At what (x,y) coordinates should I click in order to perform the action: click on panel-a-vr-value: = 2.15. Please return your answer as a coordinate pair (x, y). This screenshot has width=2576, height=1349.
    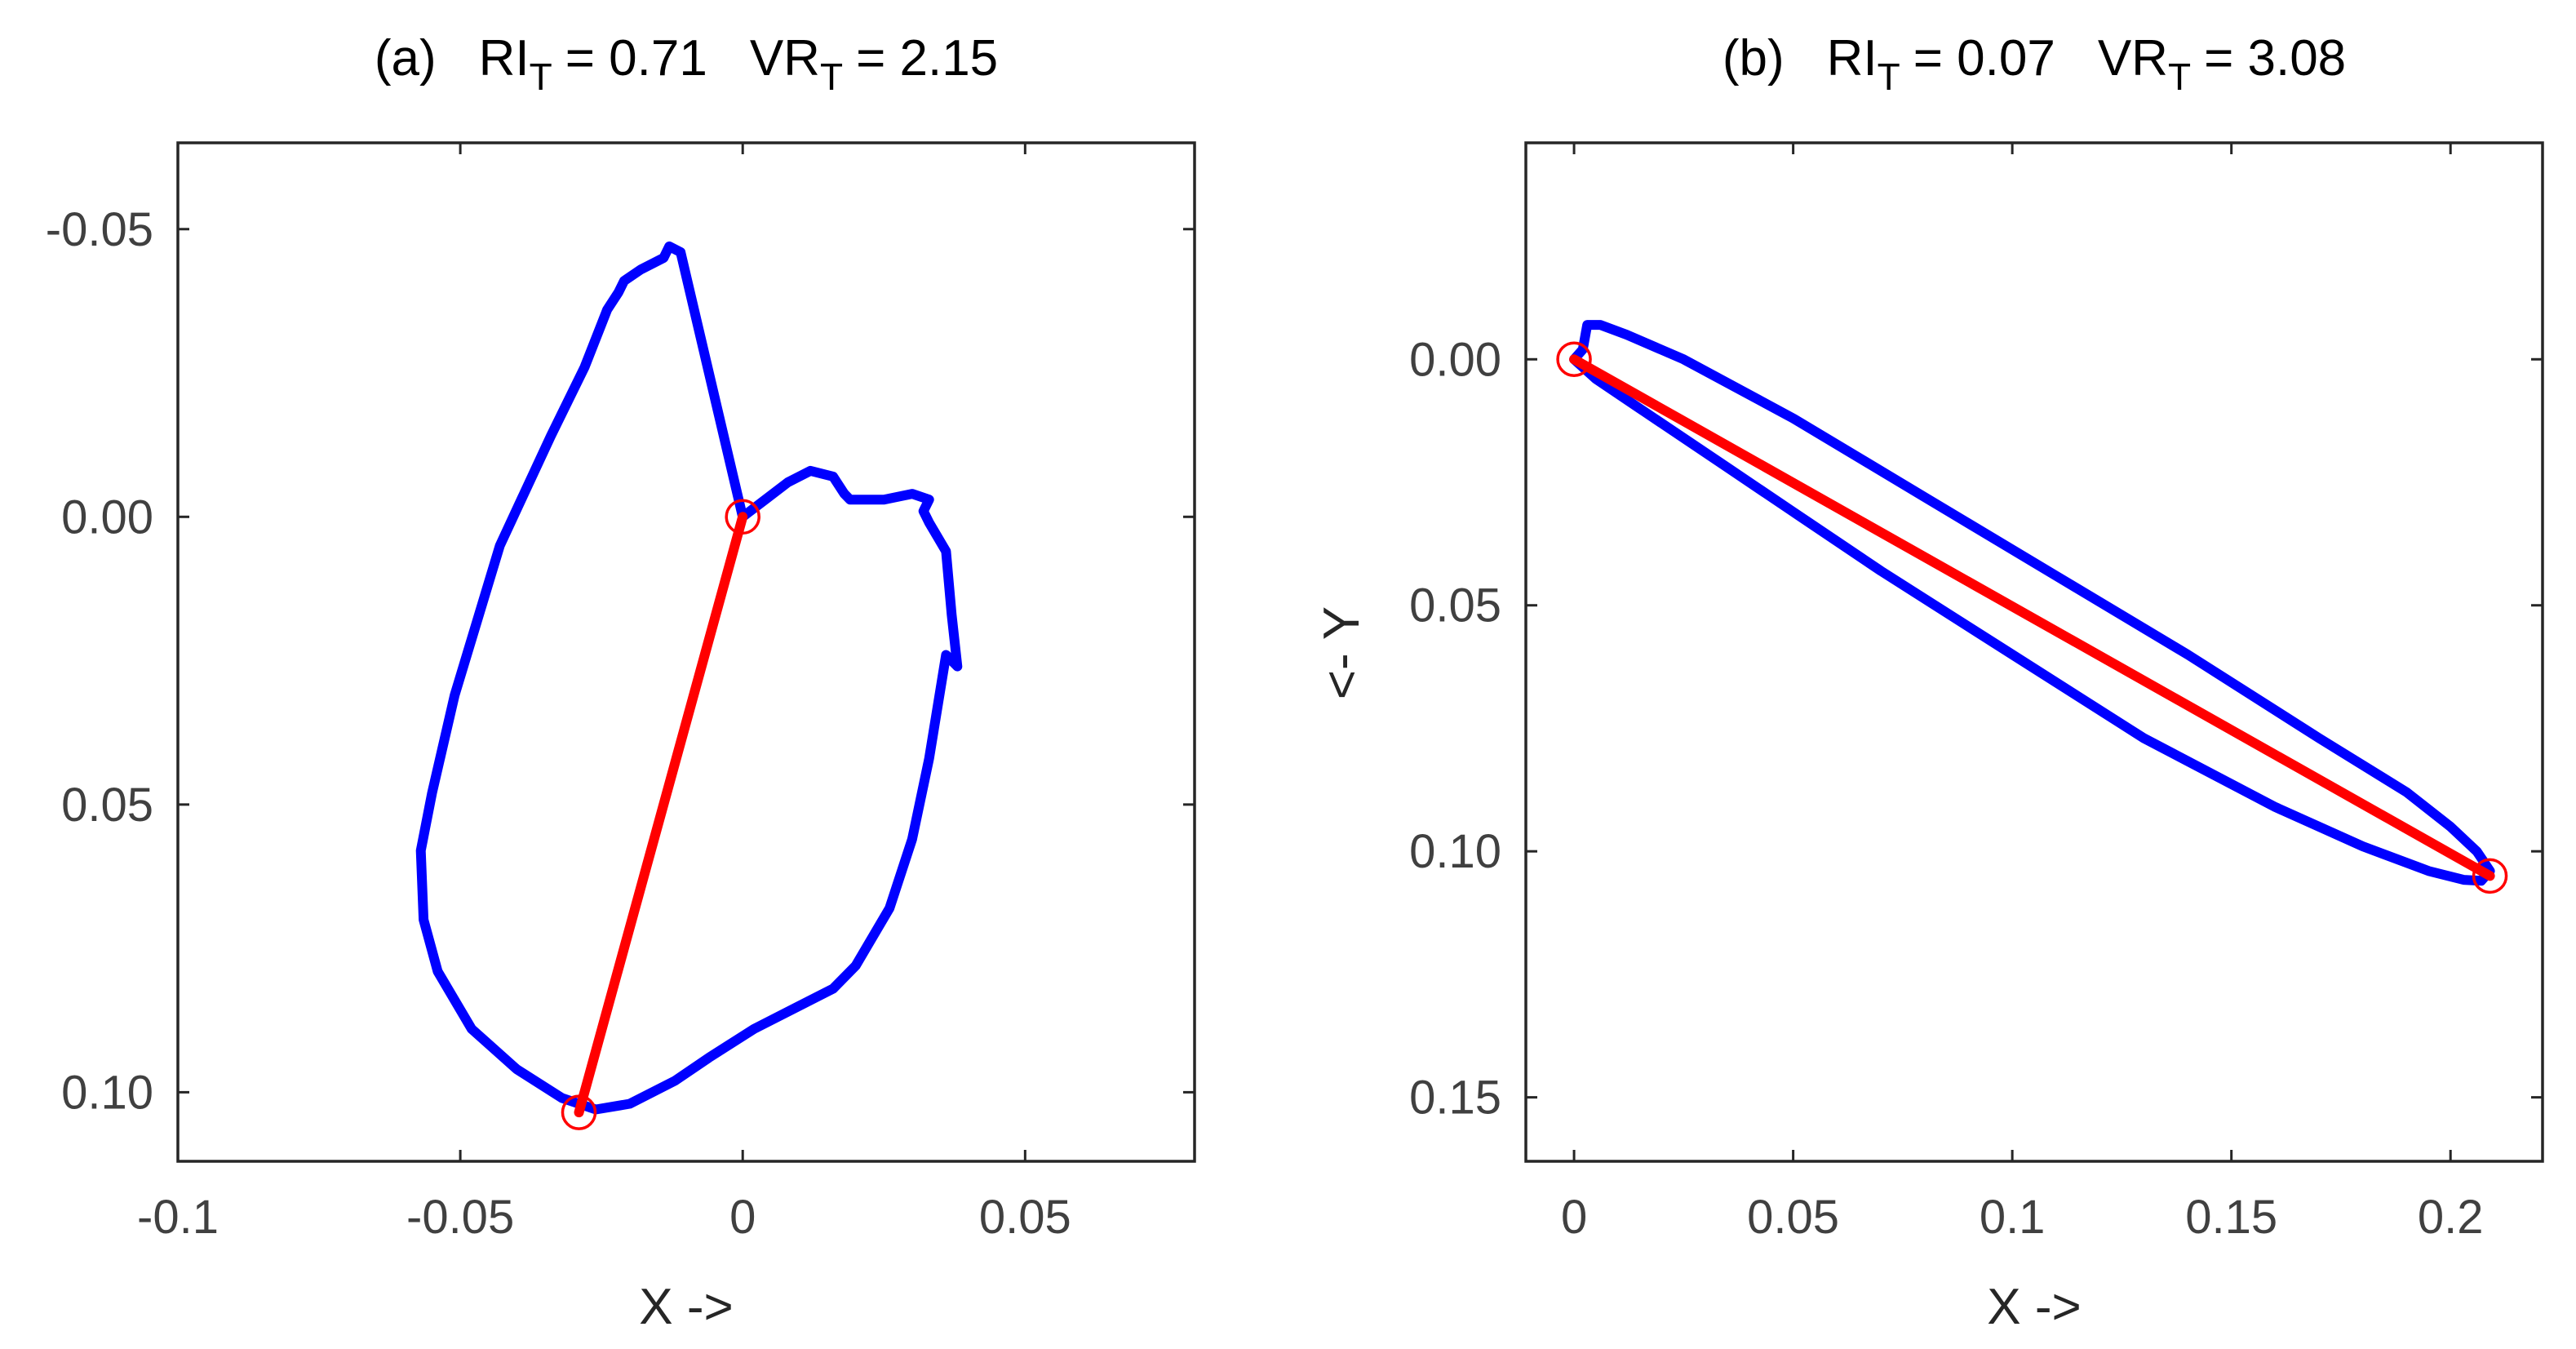
    Looking at the image, I should click on (927, 58).